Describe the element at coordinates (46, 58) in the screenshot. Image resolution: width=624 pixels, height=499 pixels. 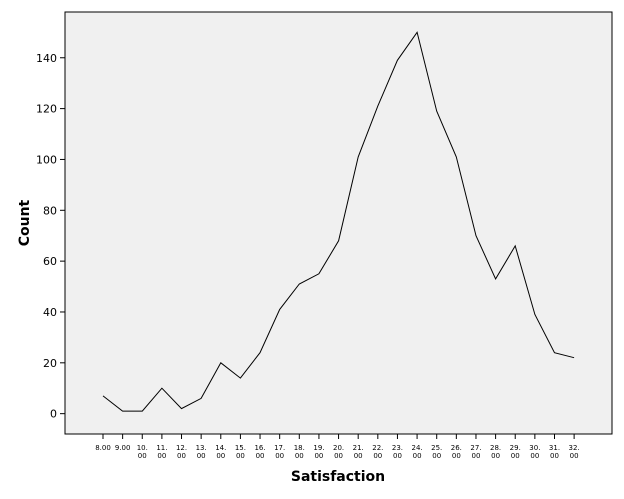
I see `y-tick-label: 140` at that location.